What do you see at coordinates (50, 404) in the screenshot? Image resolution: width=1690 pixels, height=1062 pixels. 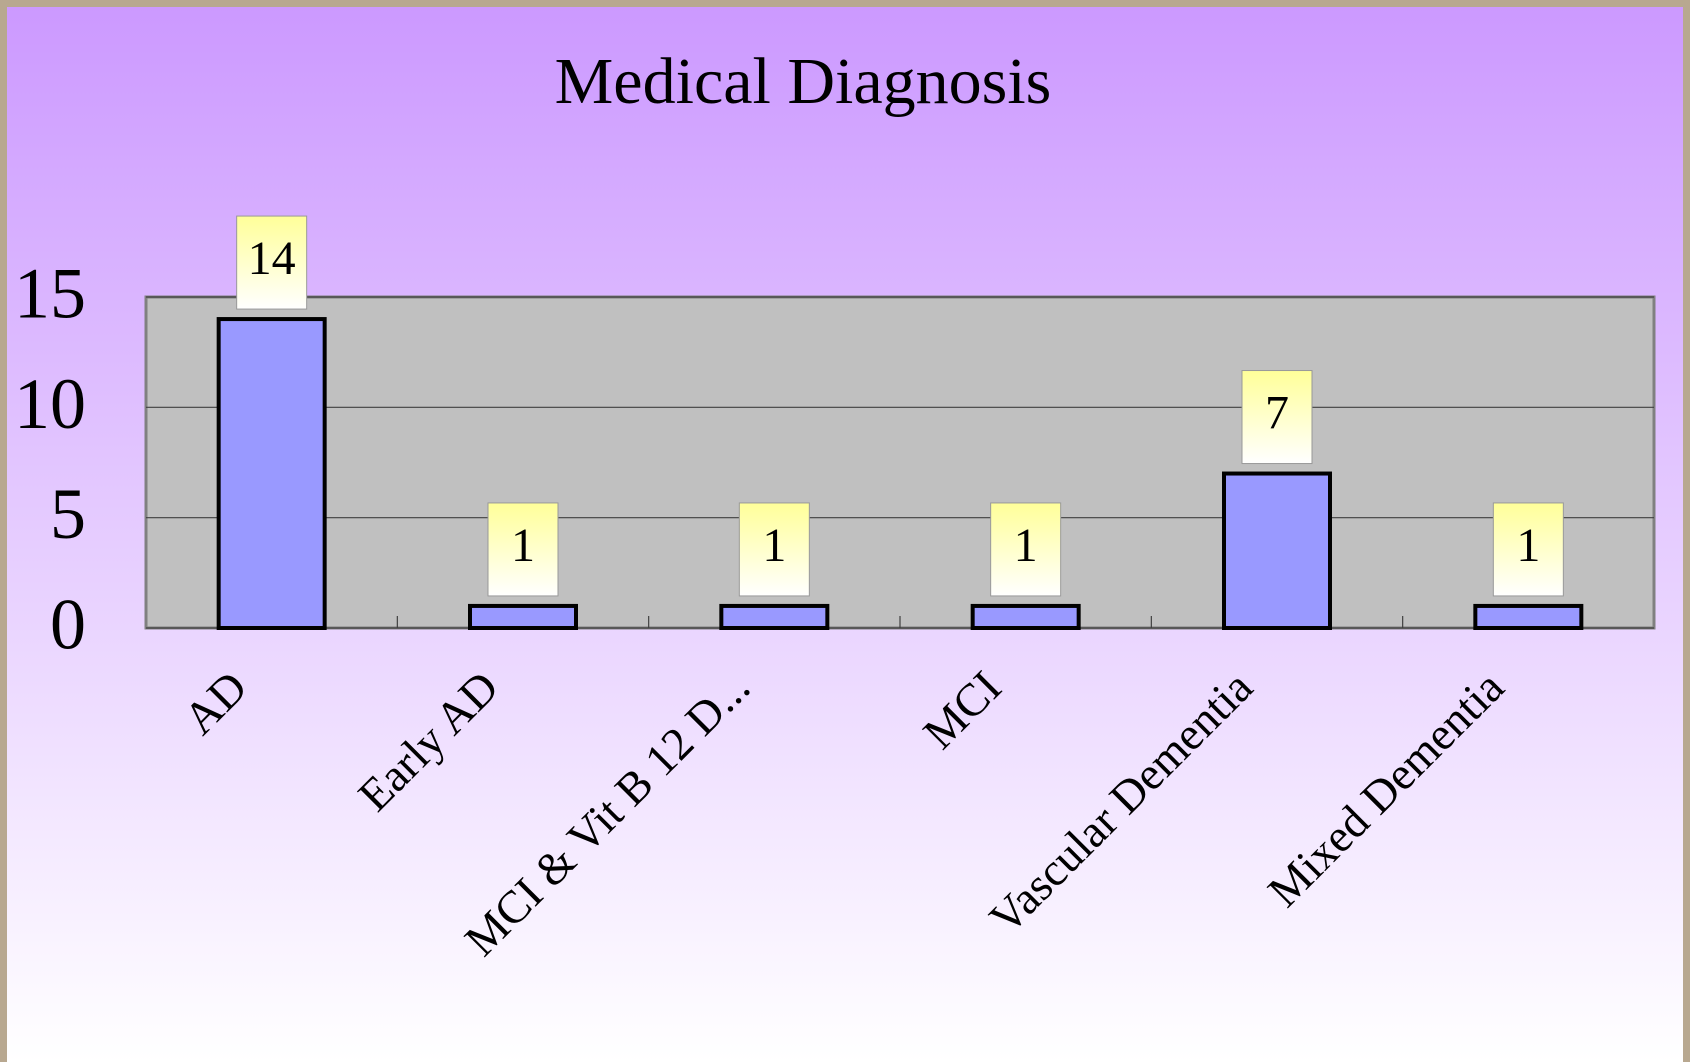 I see `y-tick-label: 10` at bounding box center [50, 404].